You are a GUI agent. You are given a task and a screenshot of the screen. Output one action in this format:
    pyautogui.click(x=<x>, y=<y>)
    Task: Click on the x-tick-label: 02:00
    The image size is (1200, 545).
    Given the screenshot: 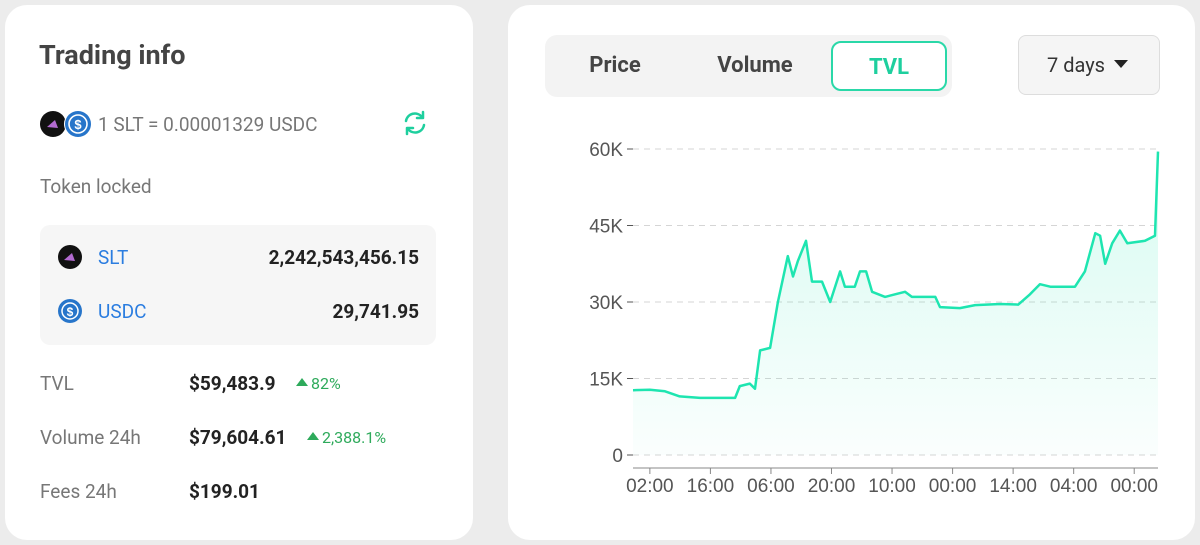 What is the action you would take?
    pyautogui.click(x=650, y=486)
    